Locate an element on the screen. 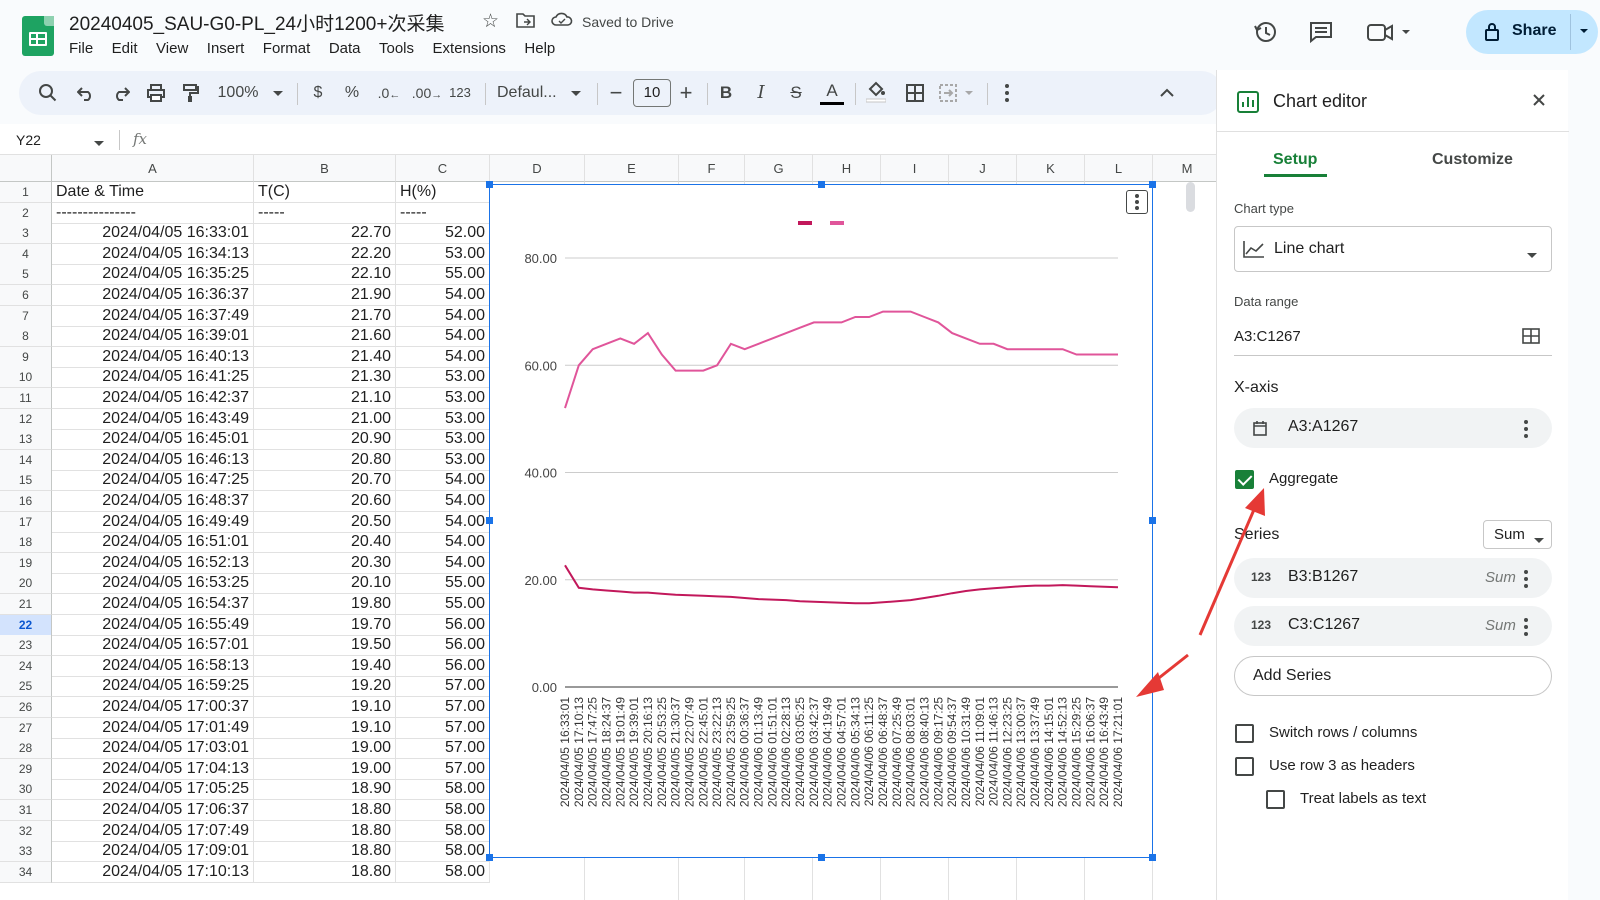 This screenshot has height=900, width=1600. cell-a: 2024/04/05 16:58:13 is located at coordinates (153, 666).